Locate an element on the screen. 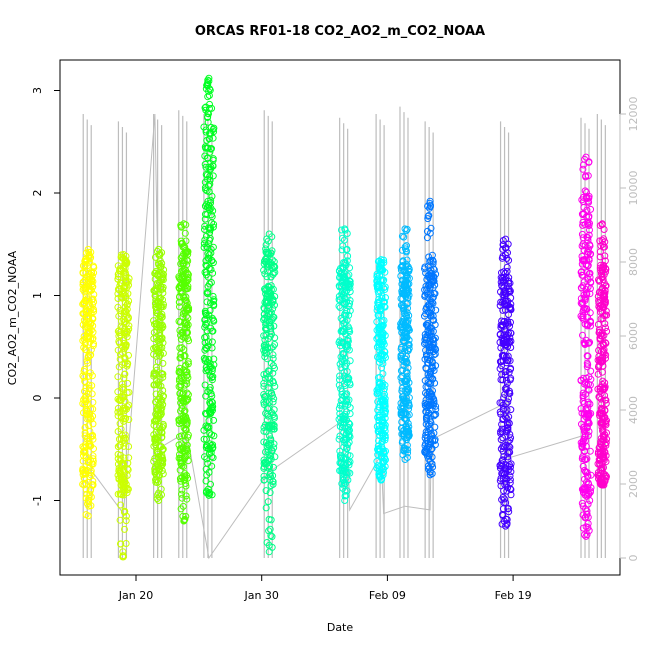  y2-tick-label: 4000 is located at coordinates (633, 410).